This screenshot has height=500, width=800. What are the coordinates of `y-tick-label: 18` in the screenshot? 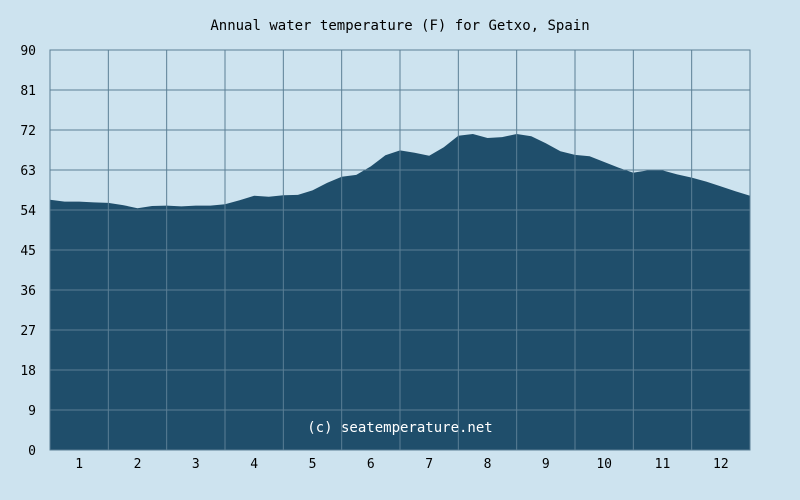 It's located at (28, 371).